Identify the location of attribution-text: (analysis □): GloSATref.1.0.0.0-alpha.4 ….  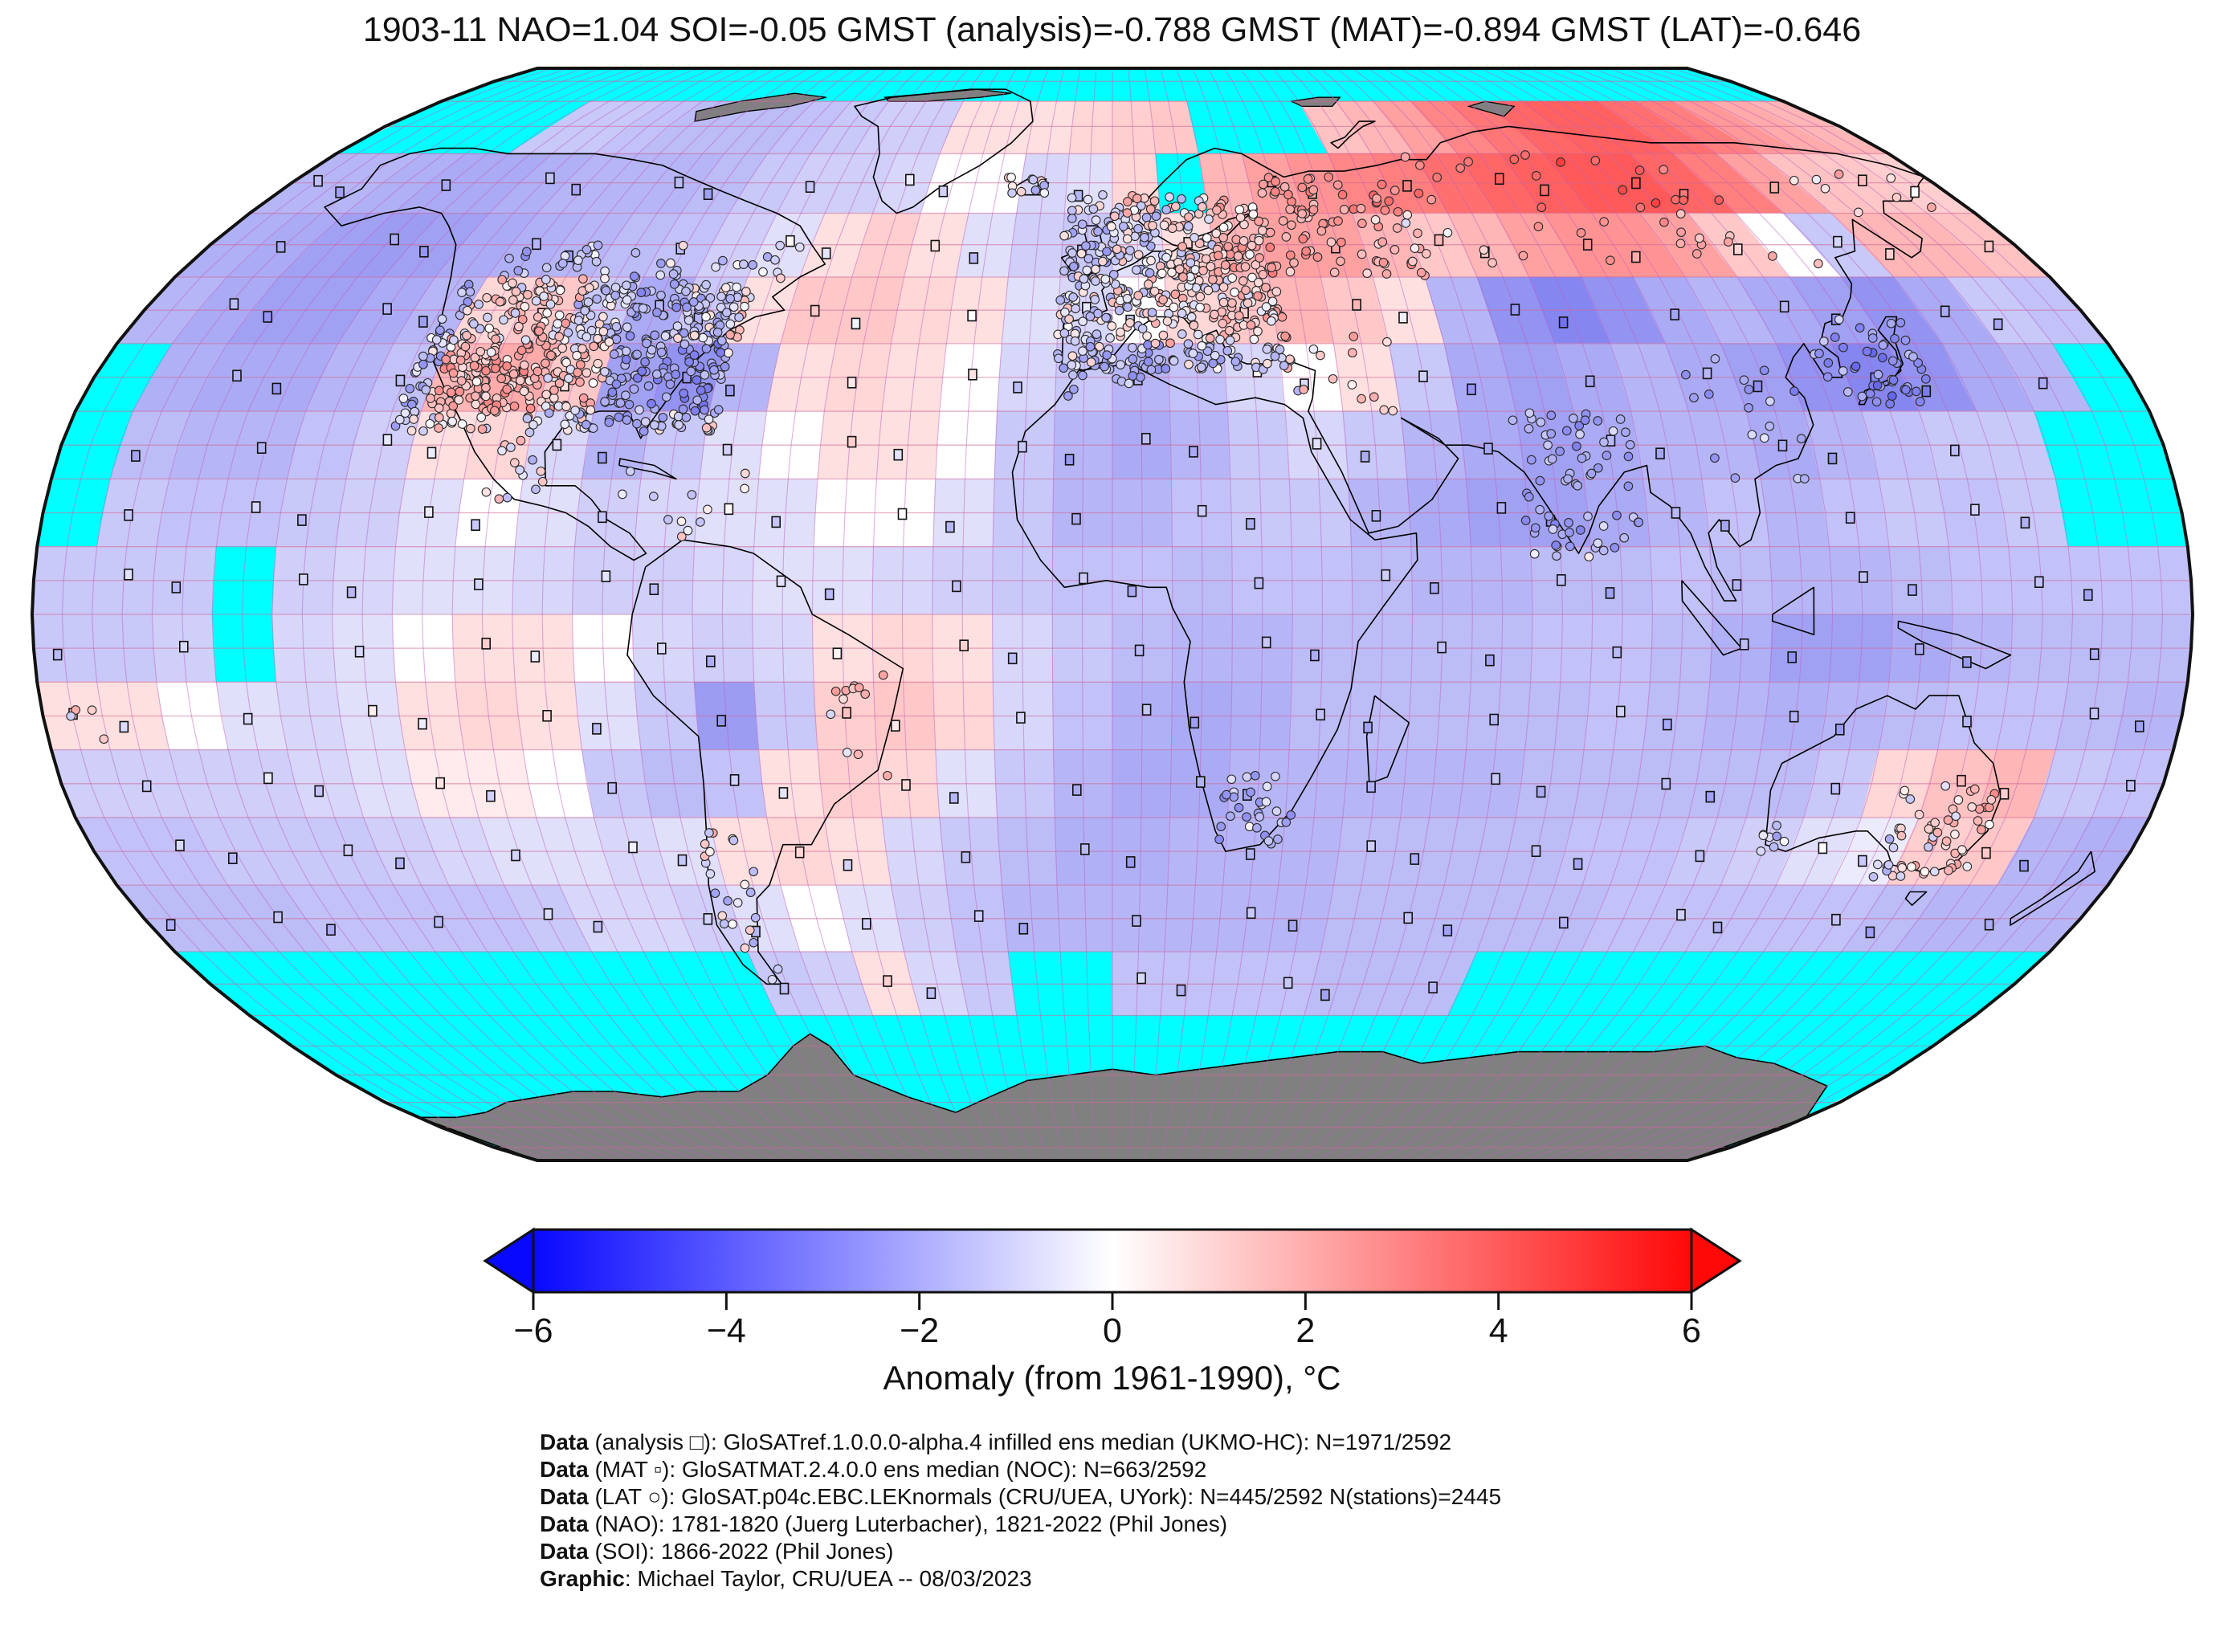
(1020, 1442).